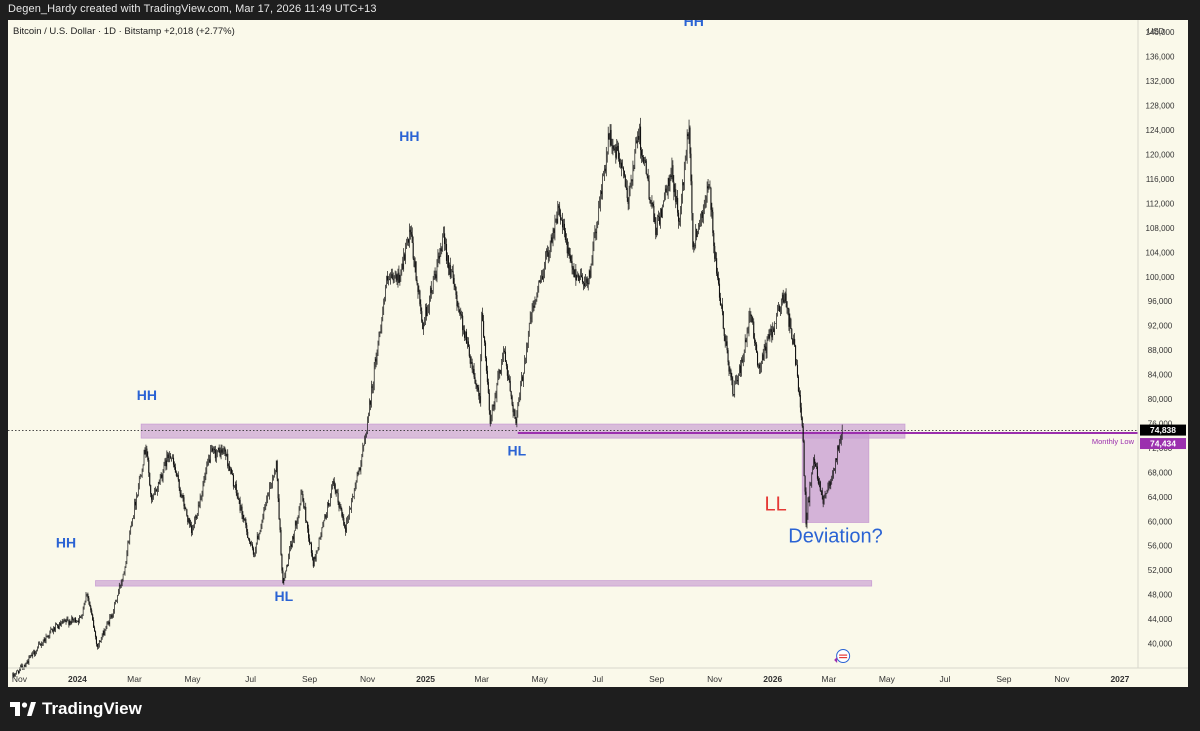 Image resolution: width=1200 pixels, height=731 pixels. What do you see at coordinates (1160, 619) in the screenshot?
I see `y-tick-label: 44,000` at bounding box center [1160, 619].